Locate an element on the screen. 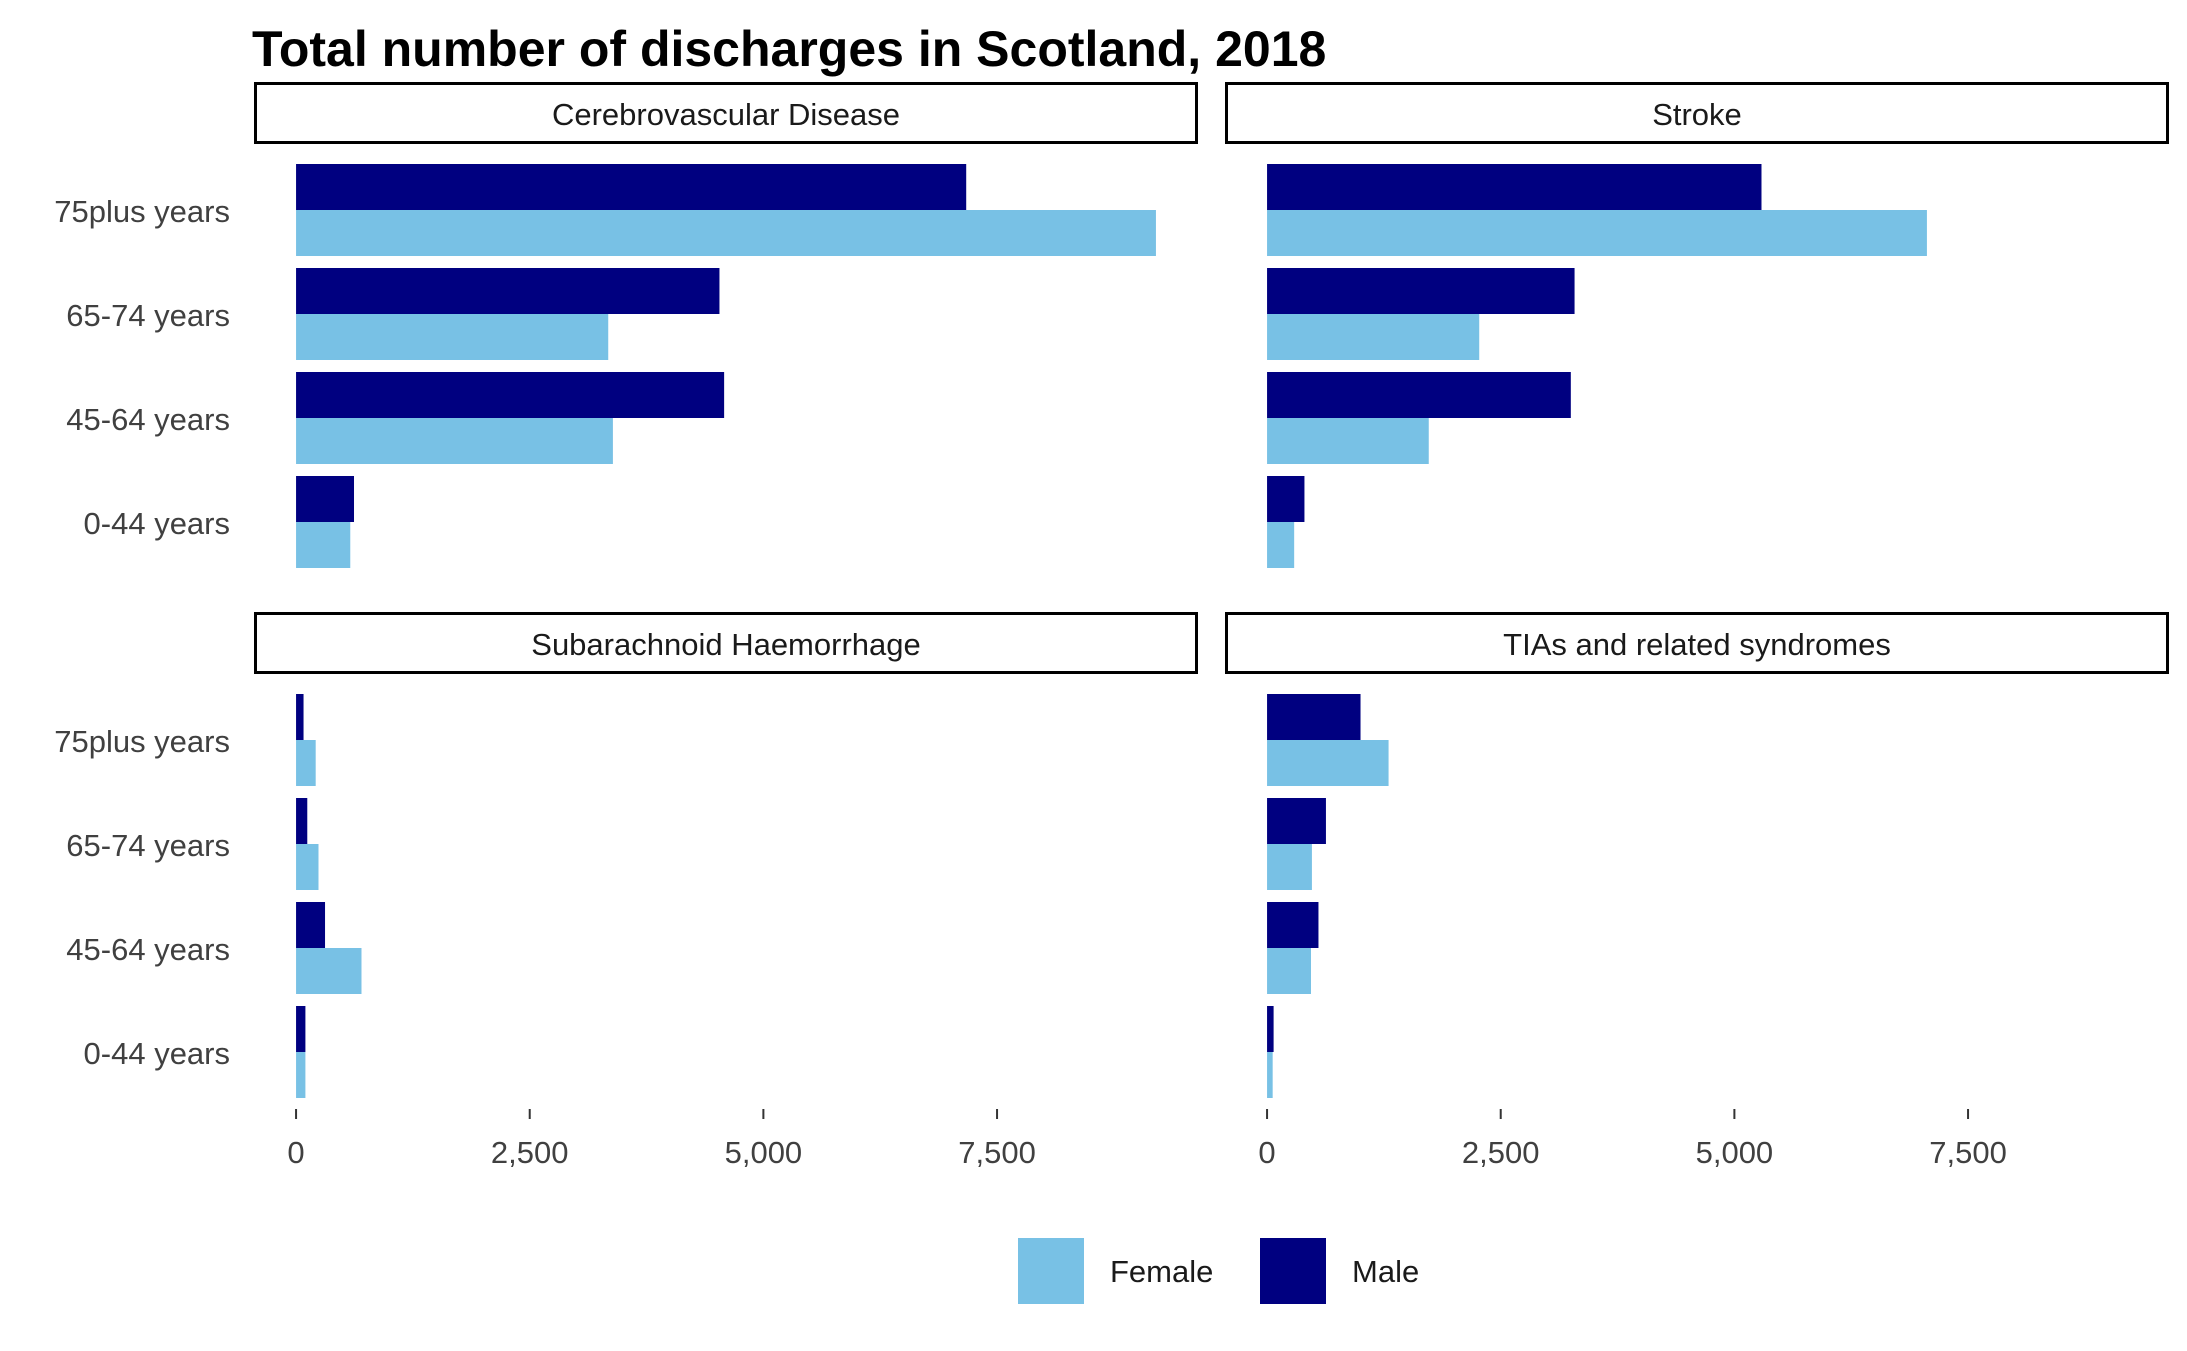 This screenshot has width=2187, height=1351. facet-strip-tias-and-related-syndromes is located at coordinates (1697, 643).